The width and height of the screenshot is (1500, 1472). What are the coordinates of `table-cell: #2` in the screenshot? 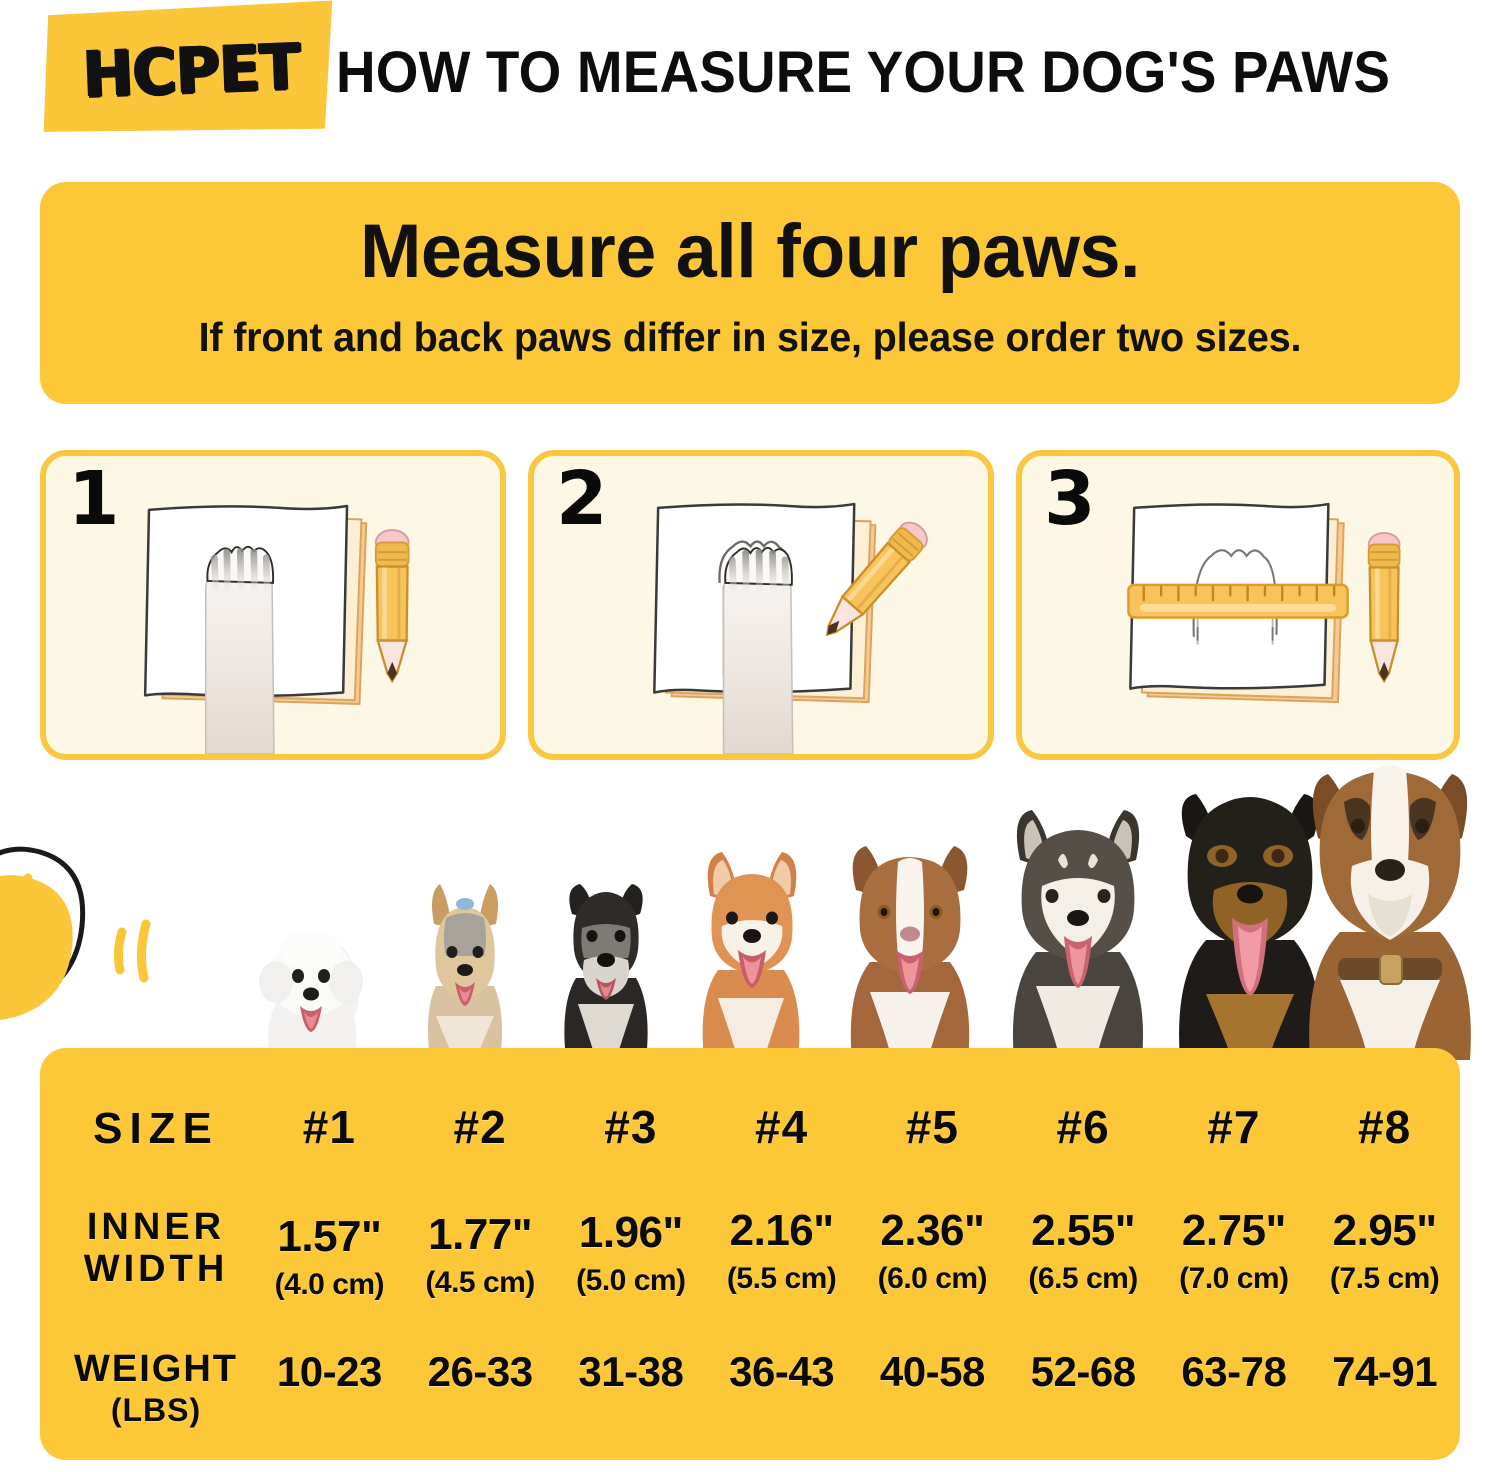 It's located at (480, 1133).